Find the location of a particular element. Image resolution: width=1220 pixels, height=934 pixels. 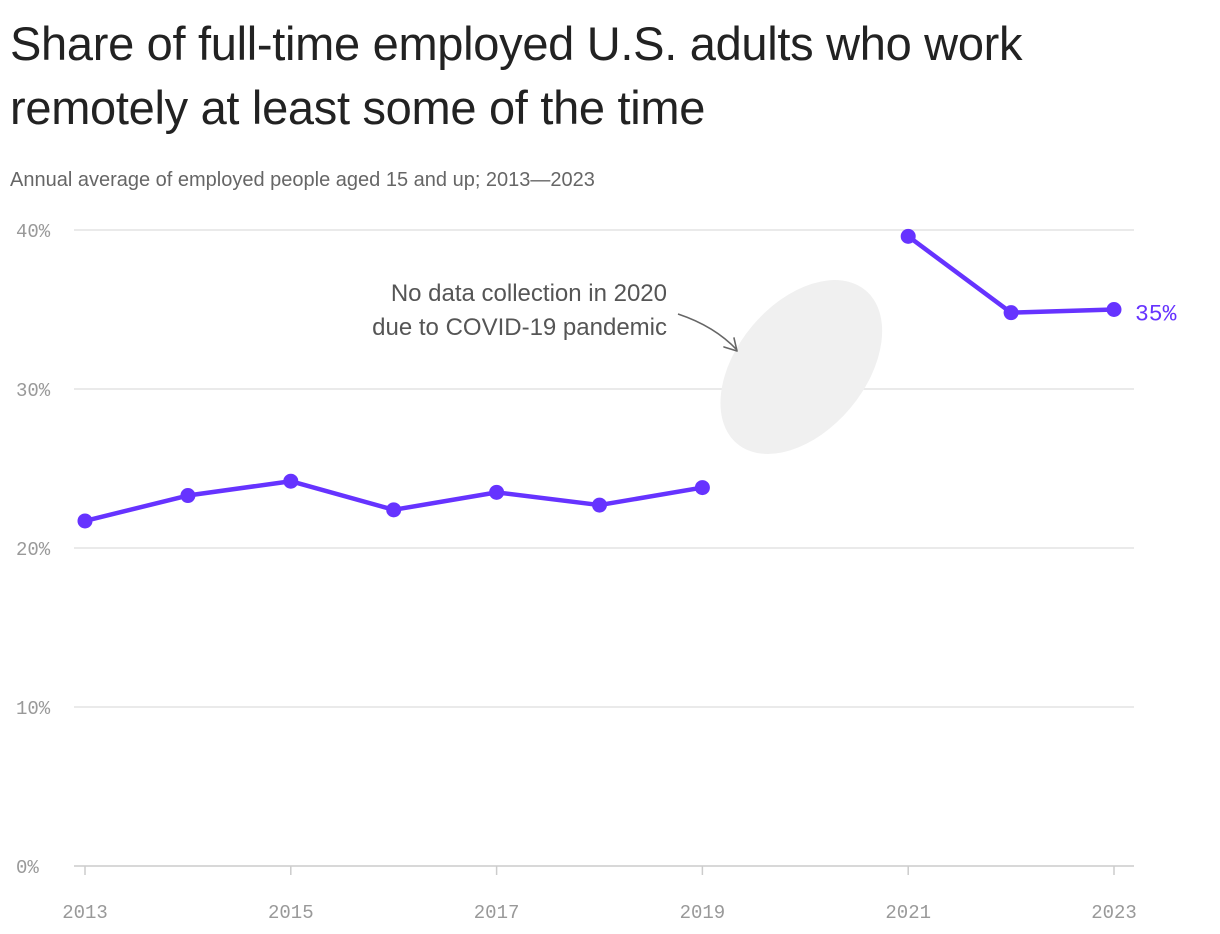

y-tick-label: 40% is located at coordinates (33, 232).